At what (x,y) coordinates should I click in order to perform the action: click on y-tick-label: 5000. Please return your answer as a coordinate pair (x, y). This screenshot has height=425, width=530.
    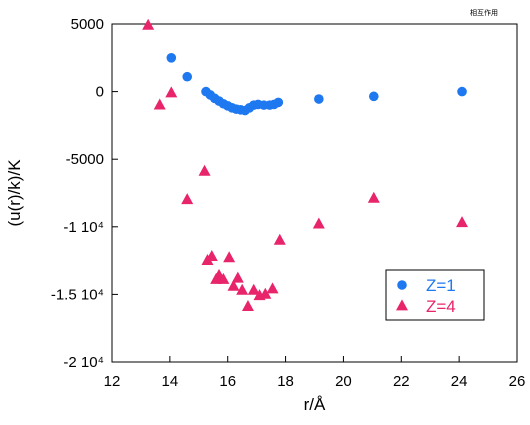
    Looking at the image, I should click on (87, 24).